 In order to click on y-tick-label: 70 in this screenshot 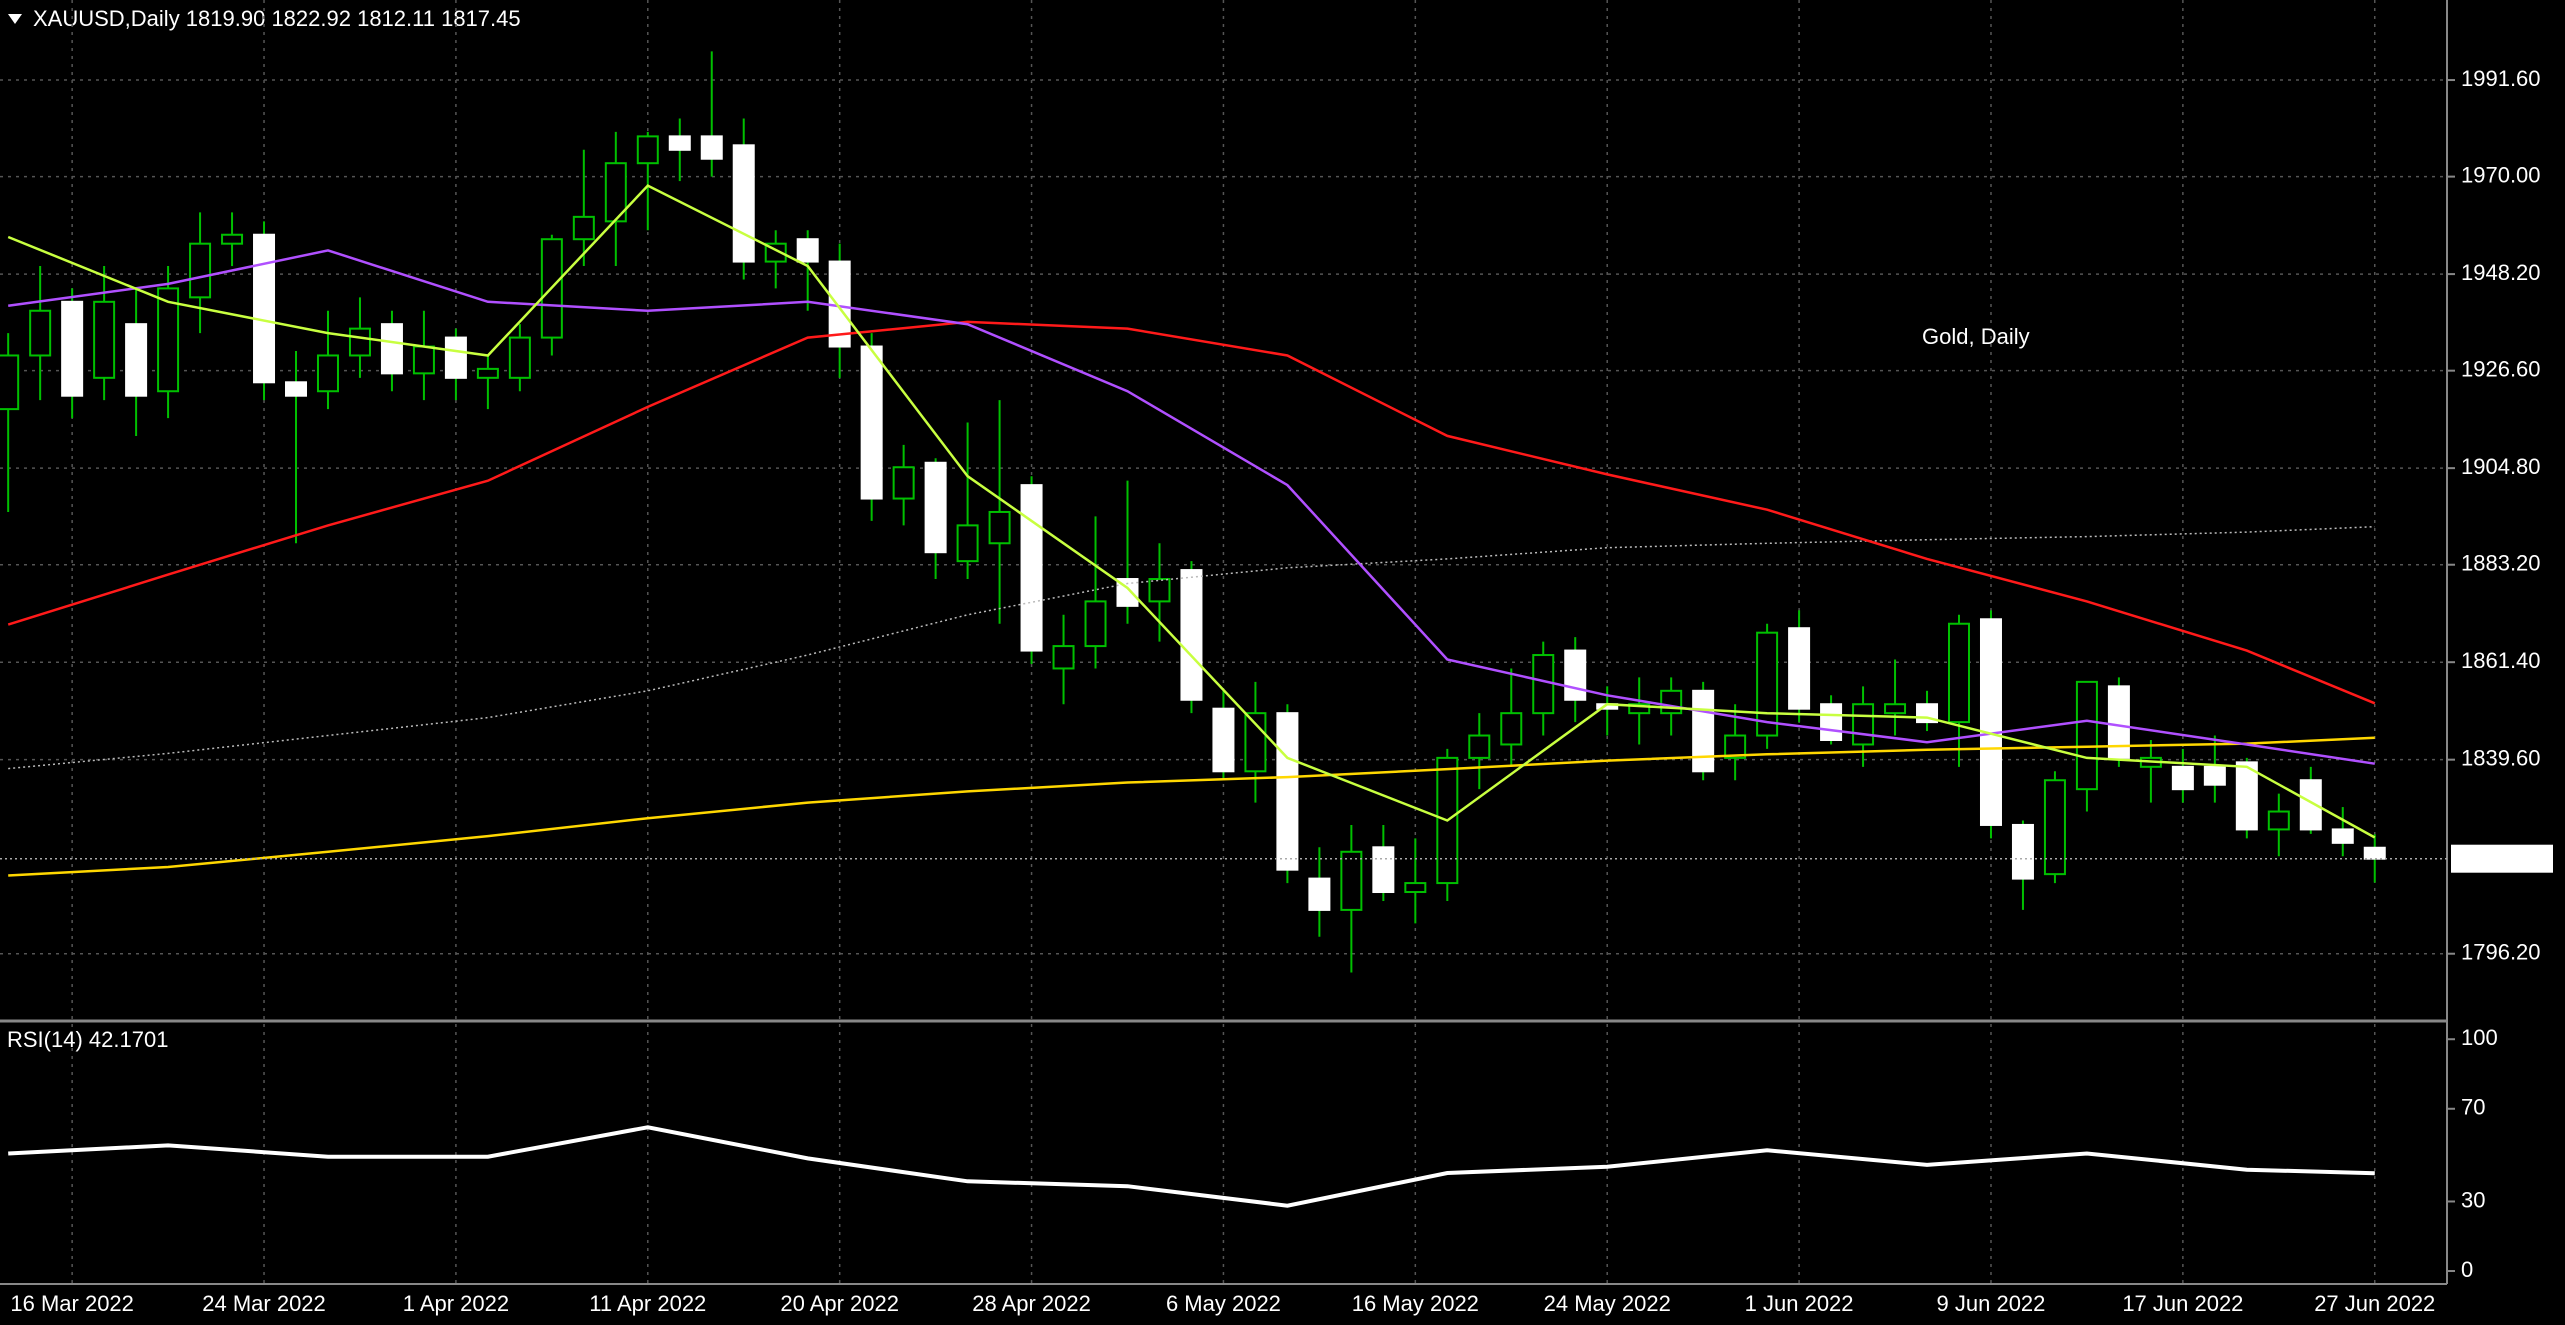, I will do `click(2473, 1107)`.